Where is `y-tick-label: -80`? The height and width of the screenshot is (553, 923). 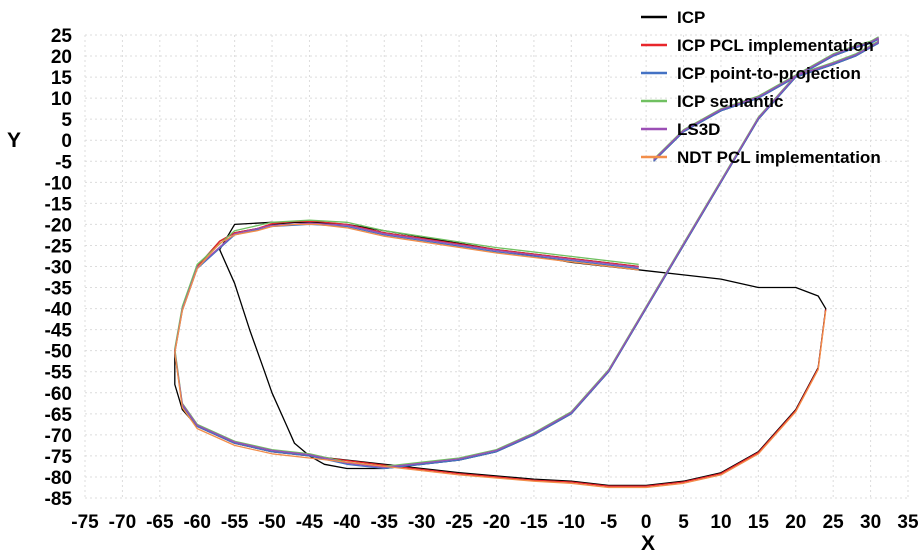 y-tick-label: -80 is located at coordinates (58, 478).